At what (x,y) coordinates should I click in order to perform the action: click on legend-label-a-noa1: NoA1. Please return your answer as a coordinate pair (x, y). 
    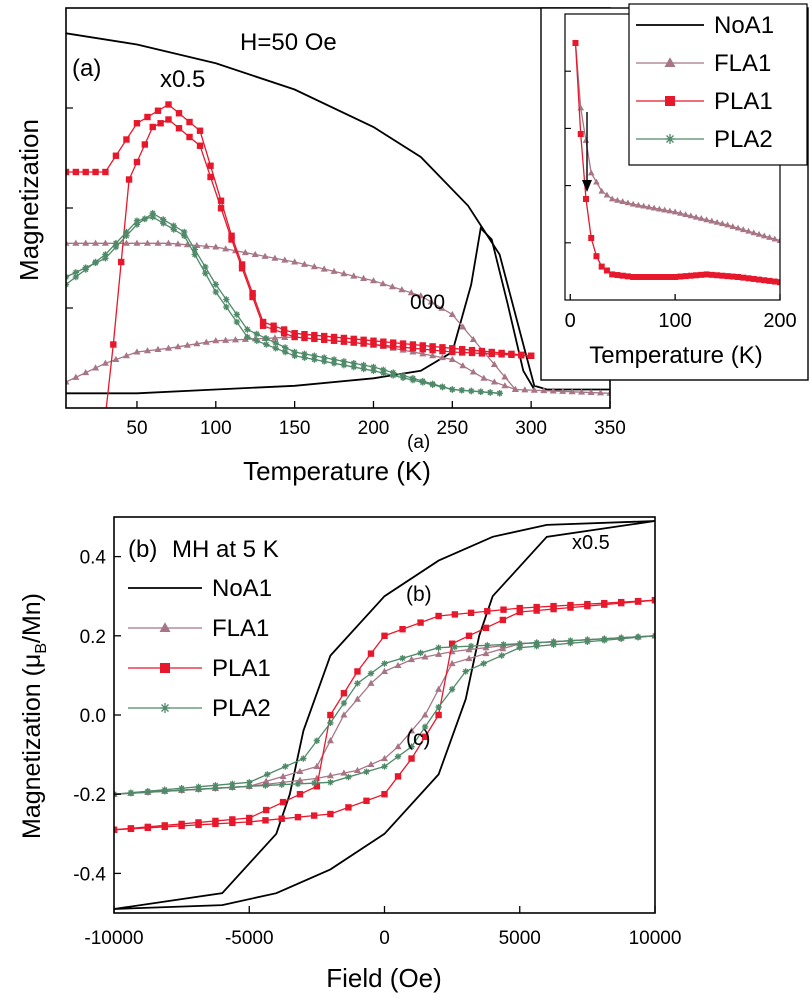
    Looking at the image, I should click on (744, 25).